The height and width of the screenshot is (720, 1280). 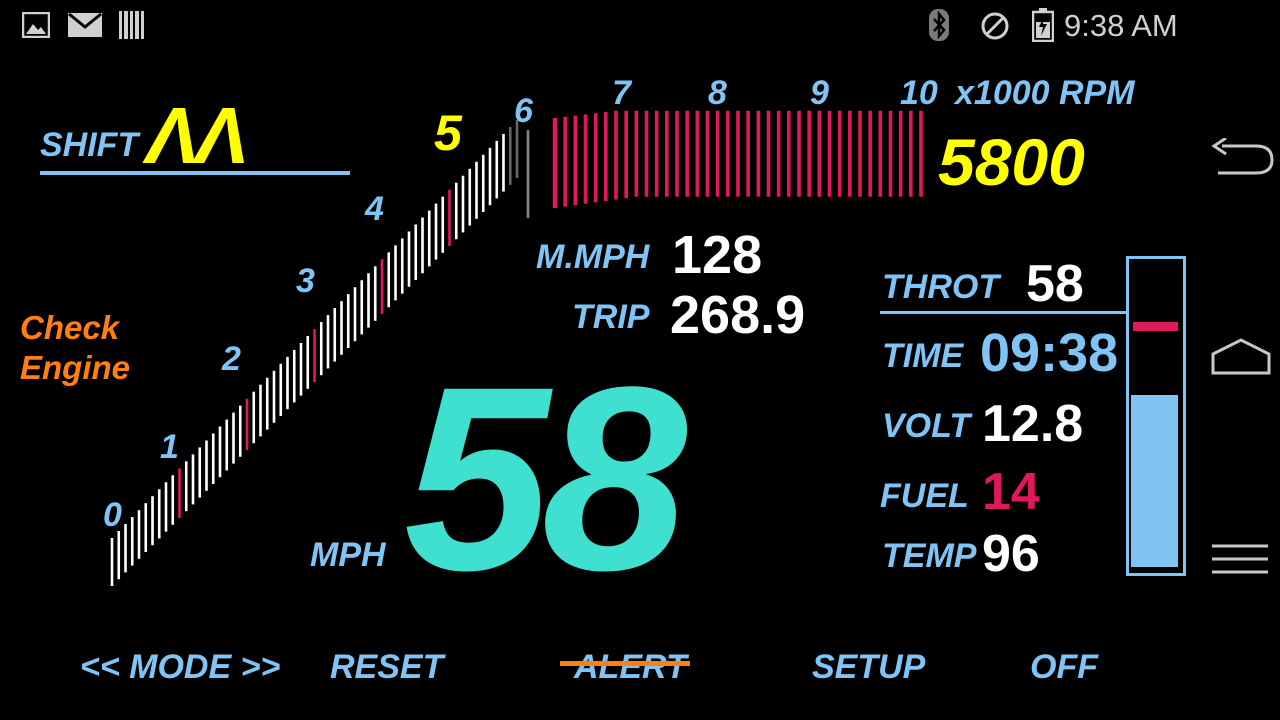 I want to click on tach-scale-label: 1, so click(x=169, y=447).